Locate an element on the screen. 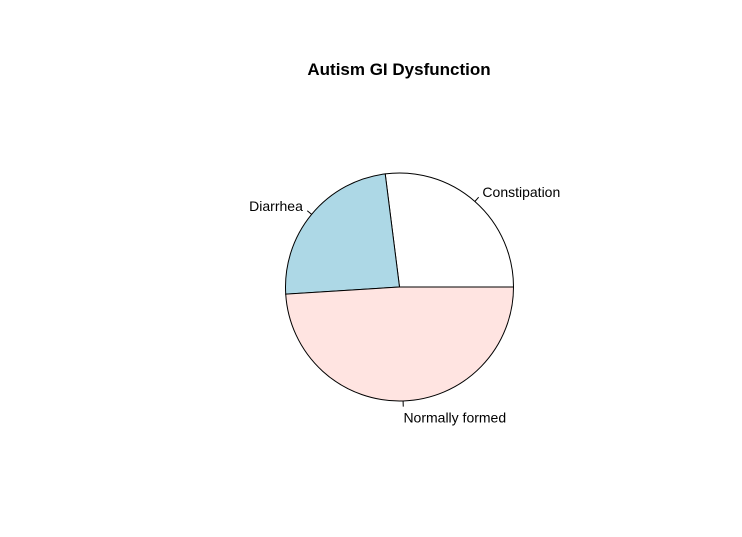  pie-slices is located at coordinates (400, 287).